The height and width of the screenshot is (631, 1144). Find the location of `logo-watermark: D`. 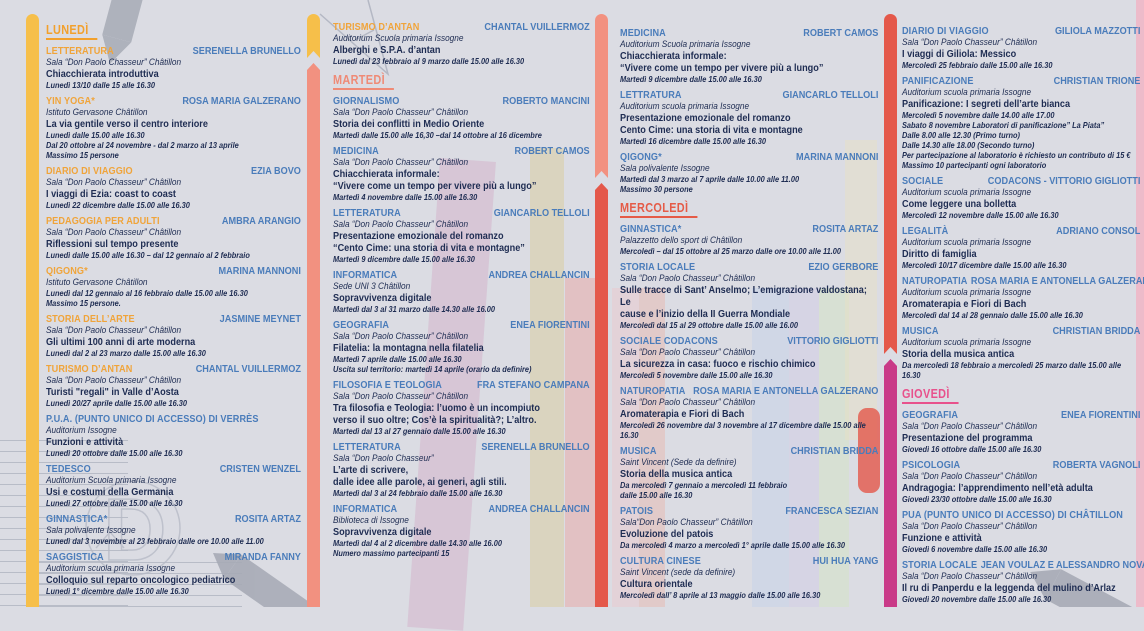

logo-watermark: D is located at coordinates (133, 529).